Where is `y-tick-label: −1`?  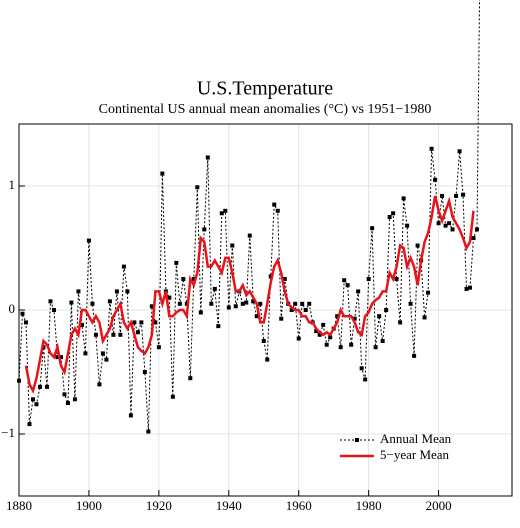 y-tick-label: −1 is located at coordinates (8, 432).